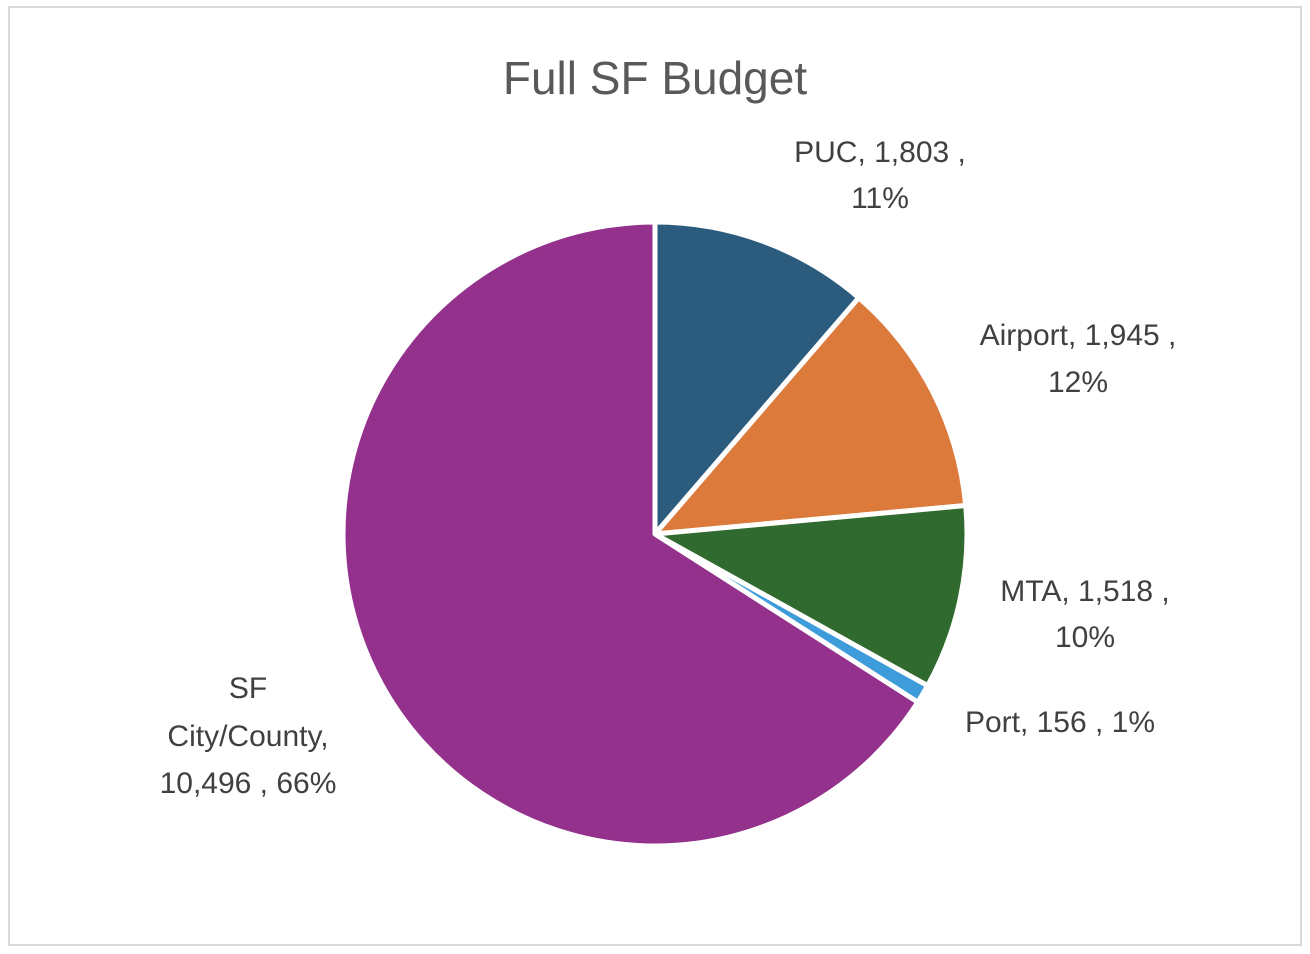  I want to click on pie-slice-puc, so click(757, 378).